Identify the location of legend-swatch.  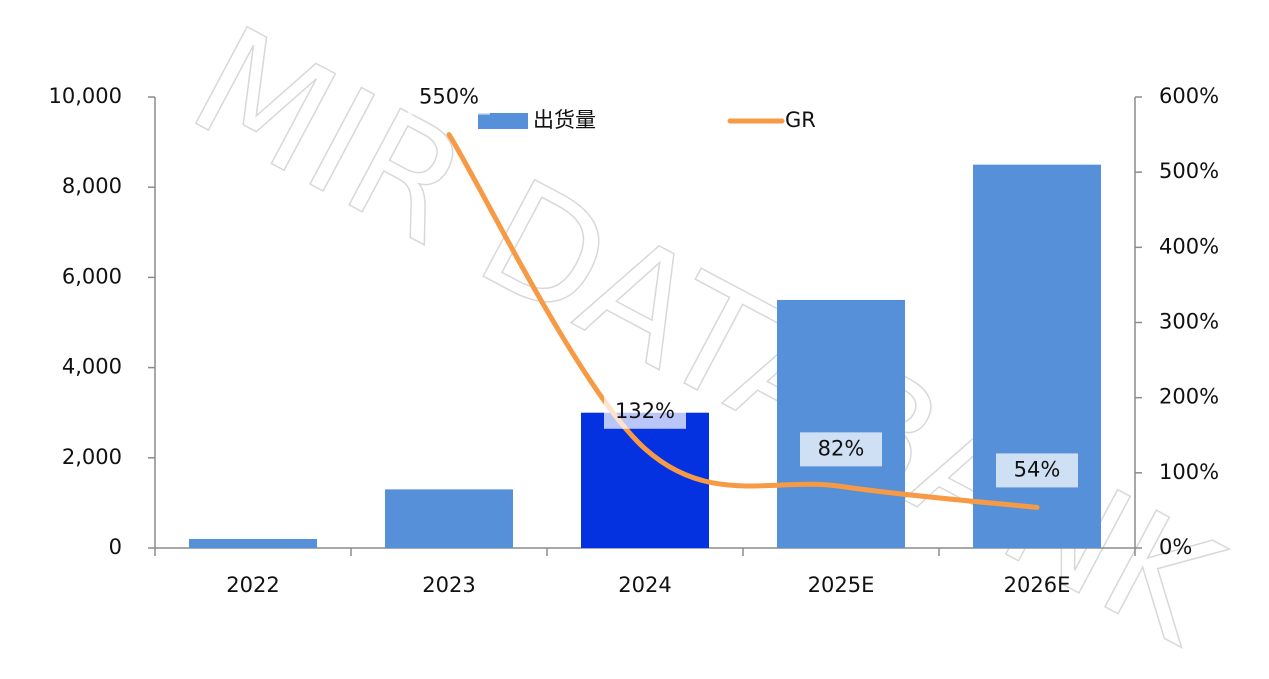
(503, 121).